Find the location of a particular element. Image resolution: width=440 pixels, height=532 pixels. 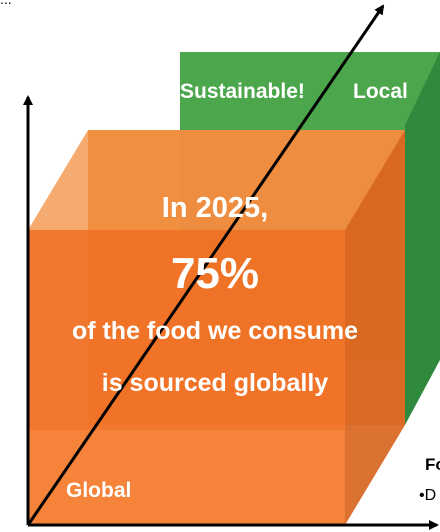

statement-percent: 75% is located at coordinates (215, 273).